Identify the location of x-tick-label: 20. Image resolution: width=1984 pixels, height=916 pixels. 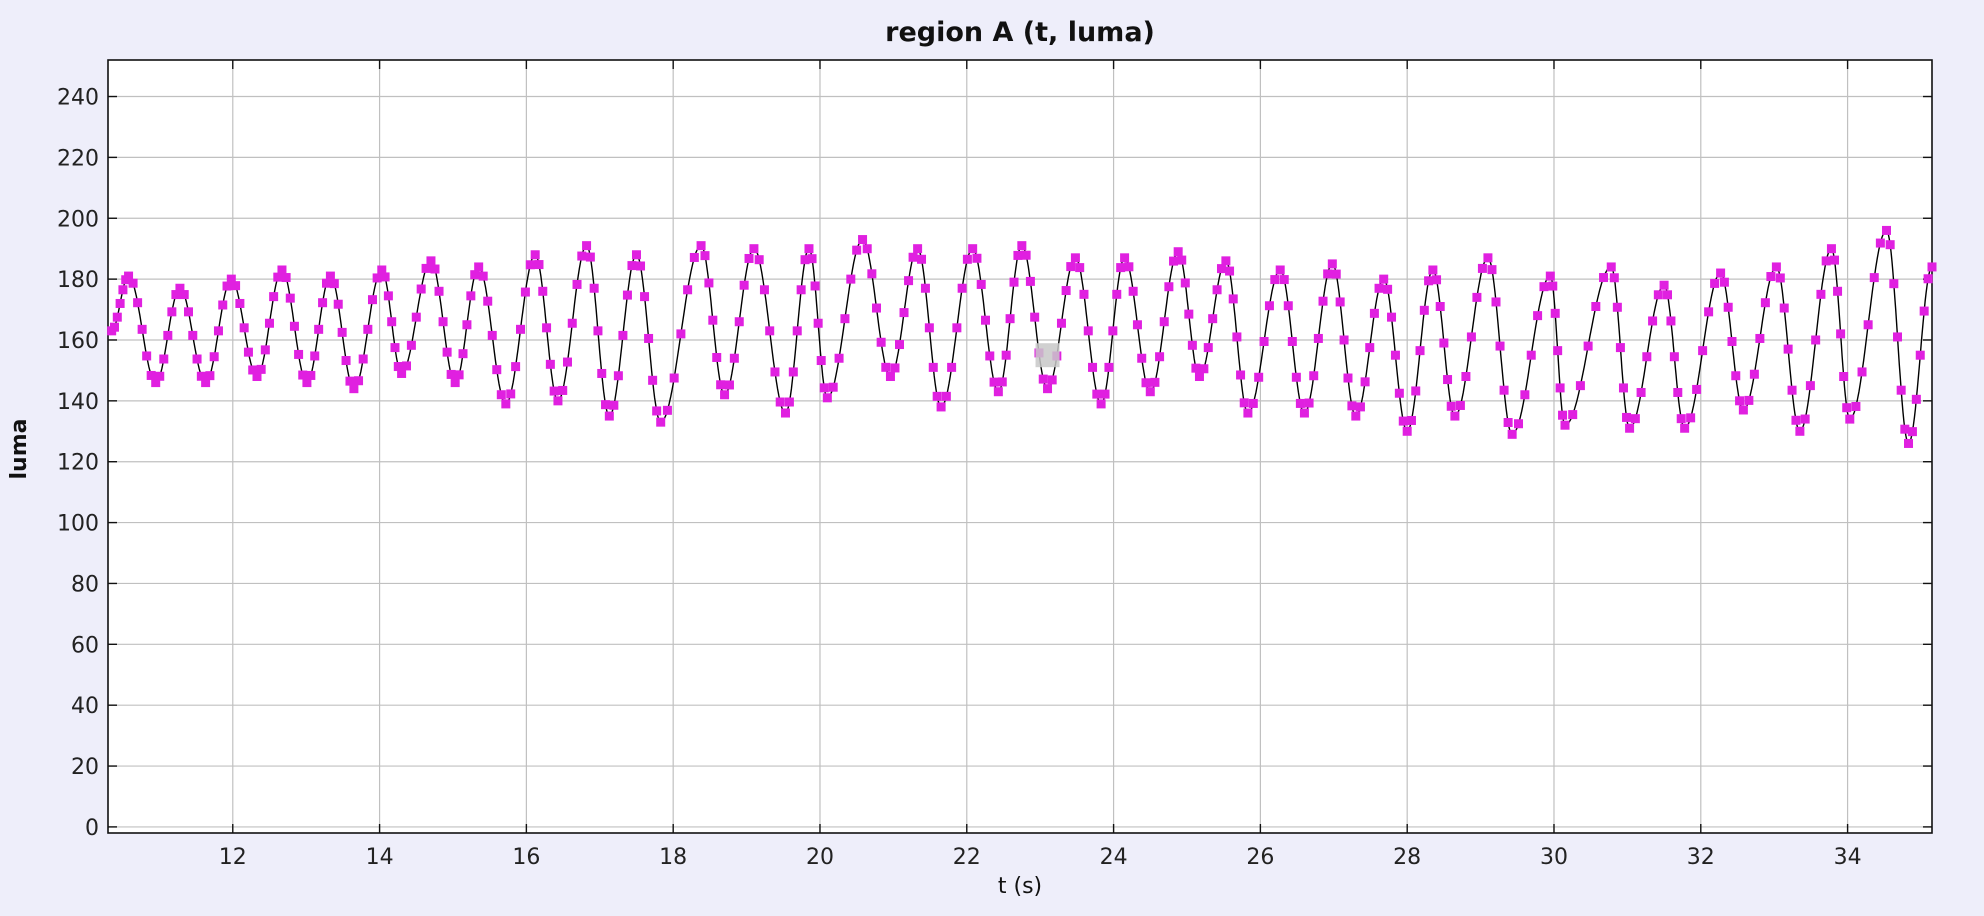
(820, 857).